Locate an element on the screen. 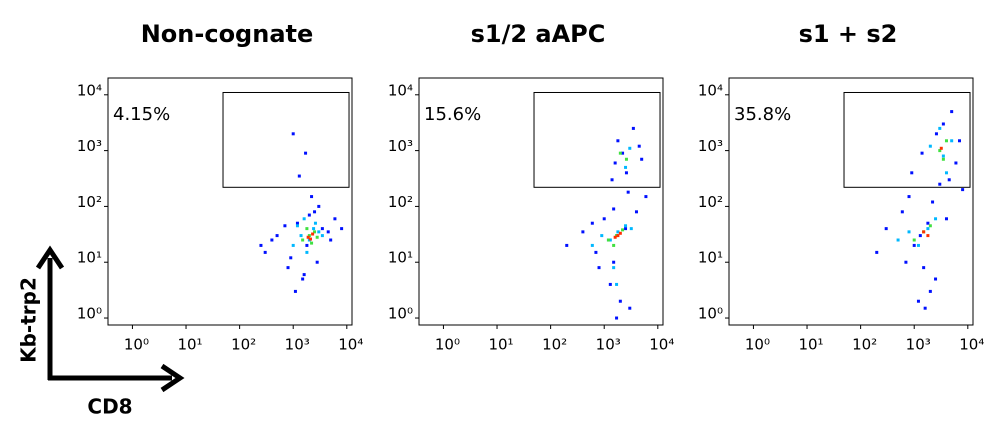  y-arrow-head is located at coordinates (50, 257).